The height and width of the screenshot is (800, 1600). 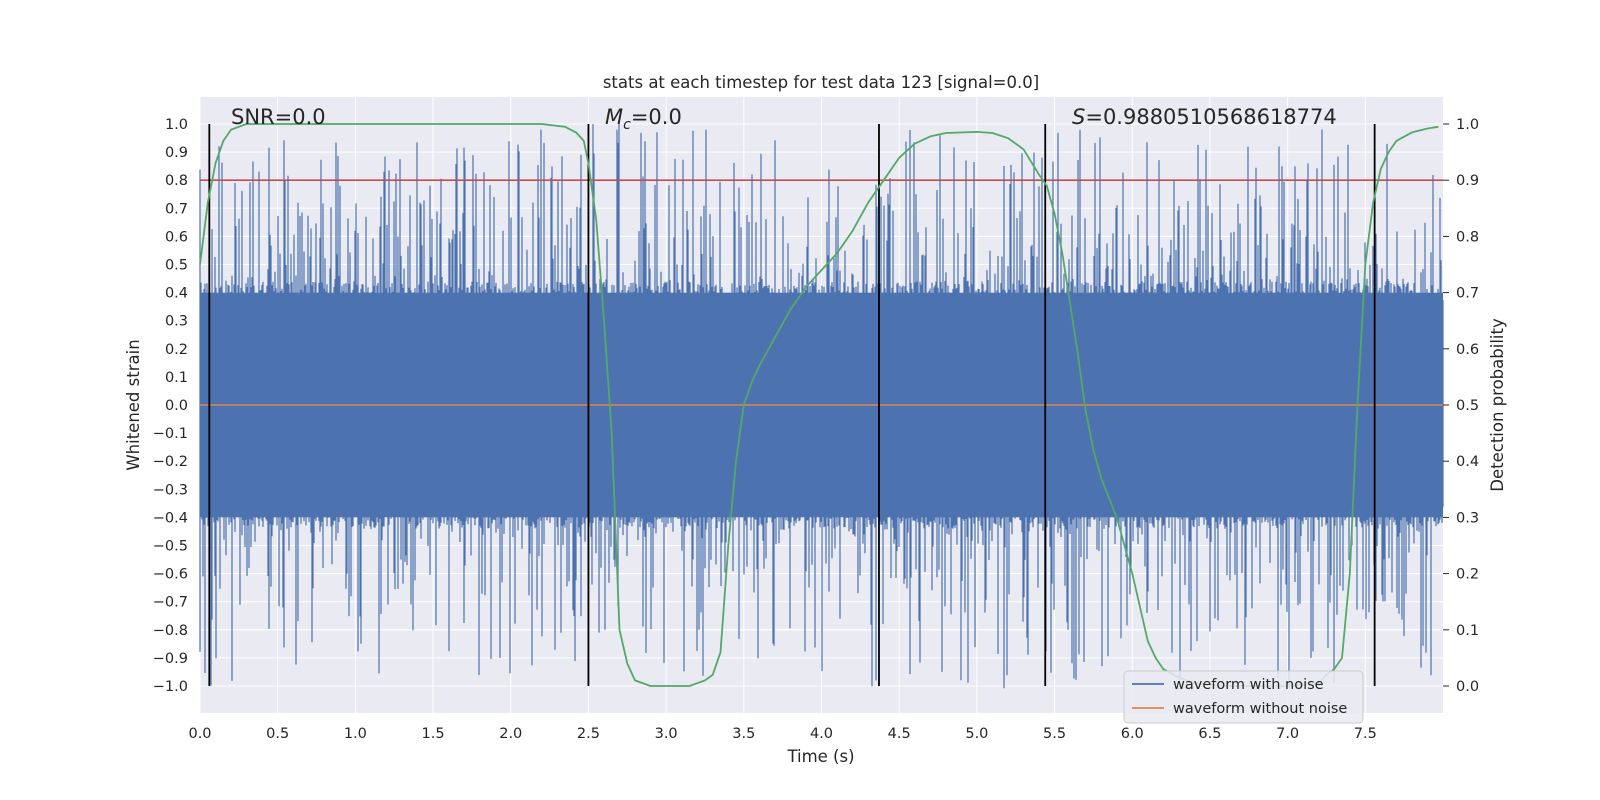 What do you see at coordinates (1467, 181) in the screenshot?
I see `y2-tick-label: 0.9` at bounding box center [1467, 181].